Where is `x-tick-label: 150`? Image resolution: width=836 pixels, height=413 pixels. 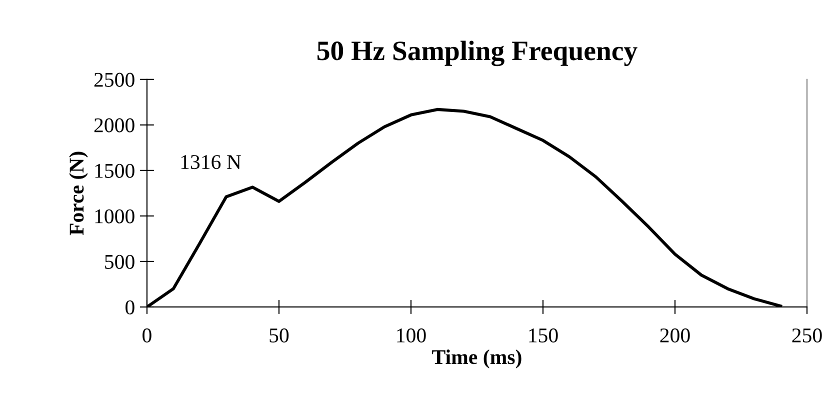
x-tick-label: 150 is located at coordinates (543, 335).